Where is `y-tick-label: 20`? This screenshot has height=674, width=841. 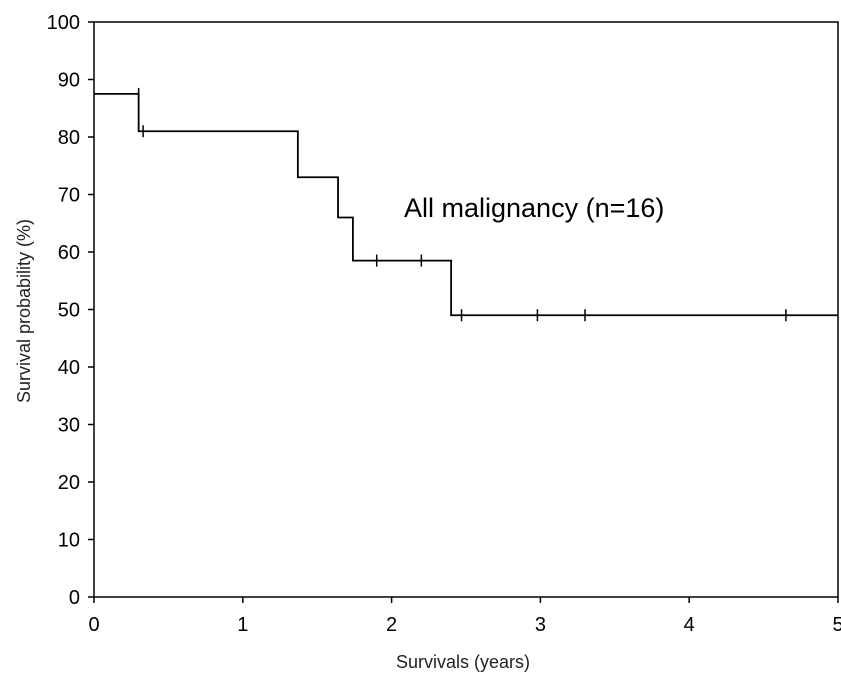
y-tick-label: 20 is located at coordinates (69, 483).